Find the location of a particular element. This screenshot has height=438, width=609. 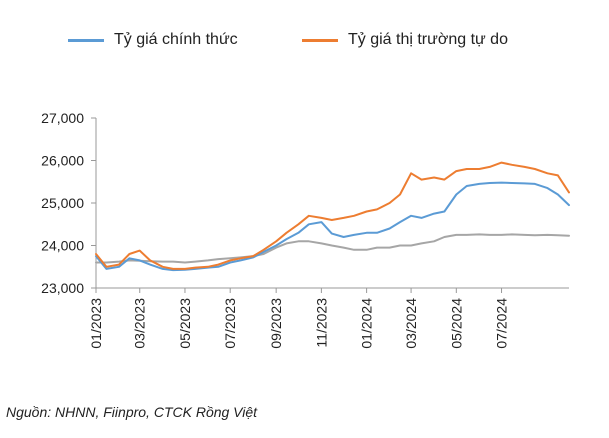

legend-label-official-rate: Tỷ giá chính thức is located at coordinates (176, 39).